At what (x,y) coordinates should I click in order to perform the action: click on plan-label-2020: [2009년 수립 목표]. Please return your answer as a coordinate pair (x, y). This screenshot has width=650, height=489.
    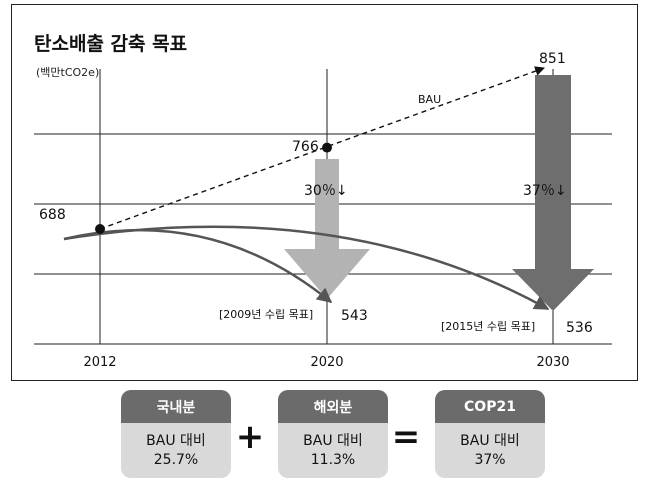
    Looking at the image, I should click on (266, 314).